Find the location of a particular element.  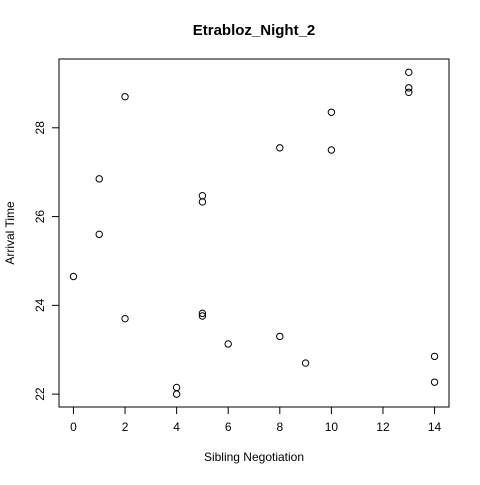

y-tick-label: 24 is located at coordinates (40, 305).